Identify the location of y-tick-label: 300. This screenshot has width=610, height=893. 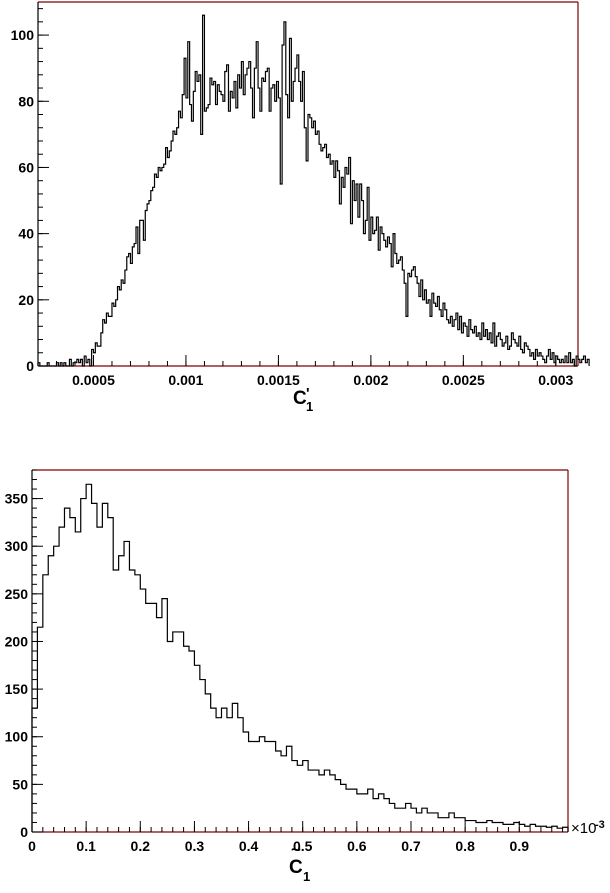
(17, 546).